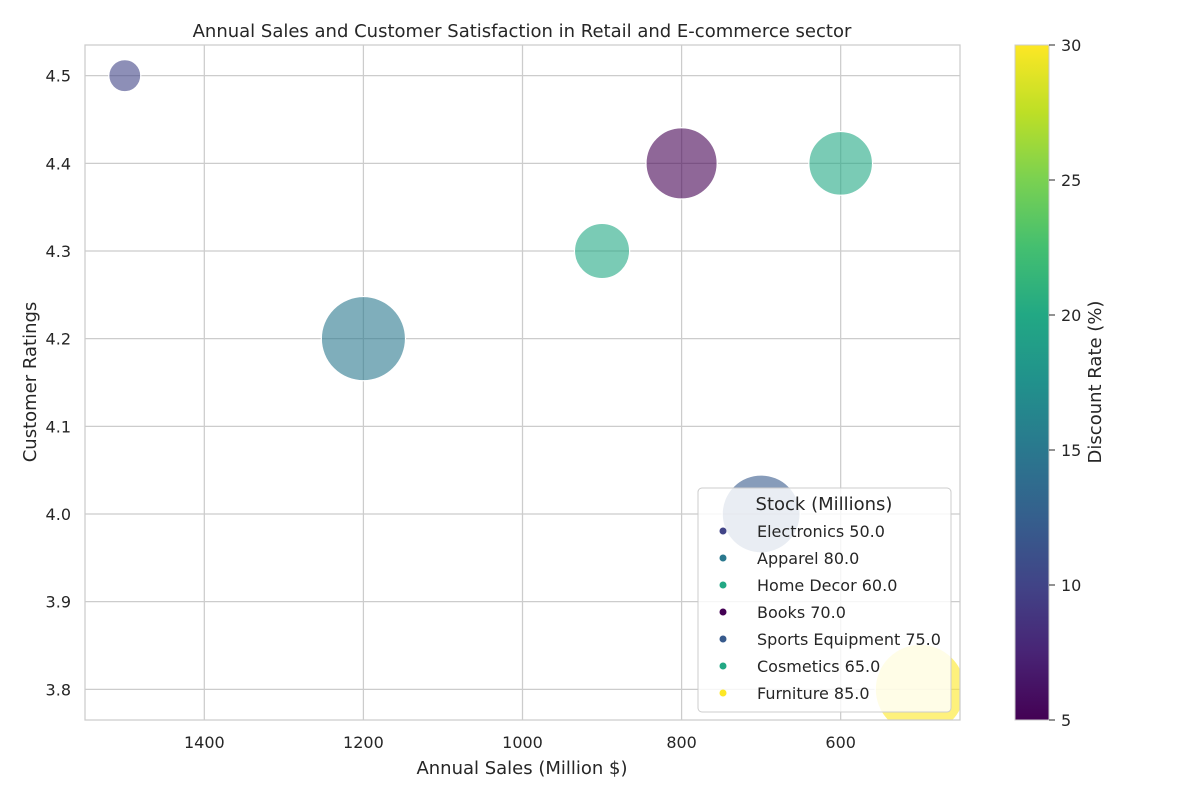 This screenshot has height=800, width=1200. Describe the element at coordinates (681, 742) in the screenshot. I see `x-tick-label: 800` at that location.